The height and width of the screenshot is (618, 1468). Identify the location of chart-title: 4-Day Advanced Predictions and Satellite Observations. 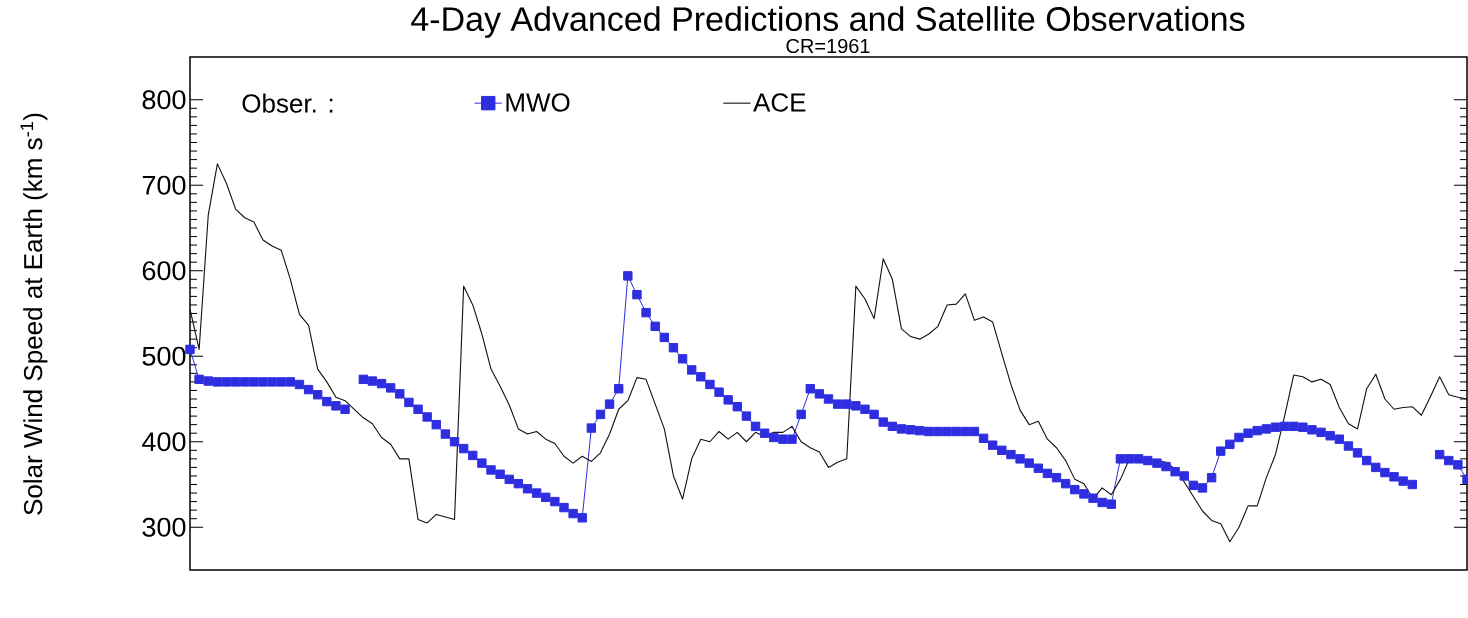
(828, 22).